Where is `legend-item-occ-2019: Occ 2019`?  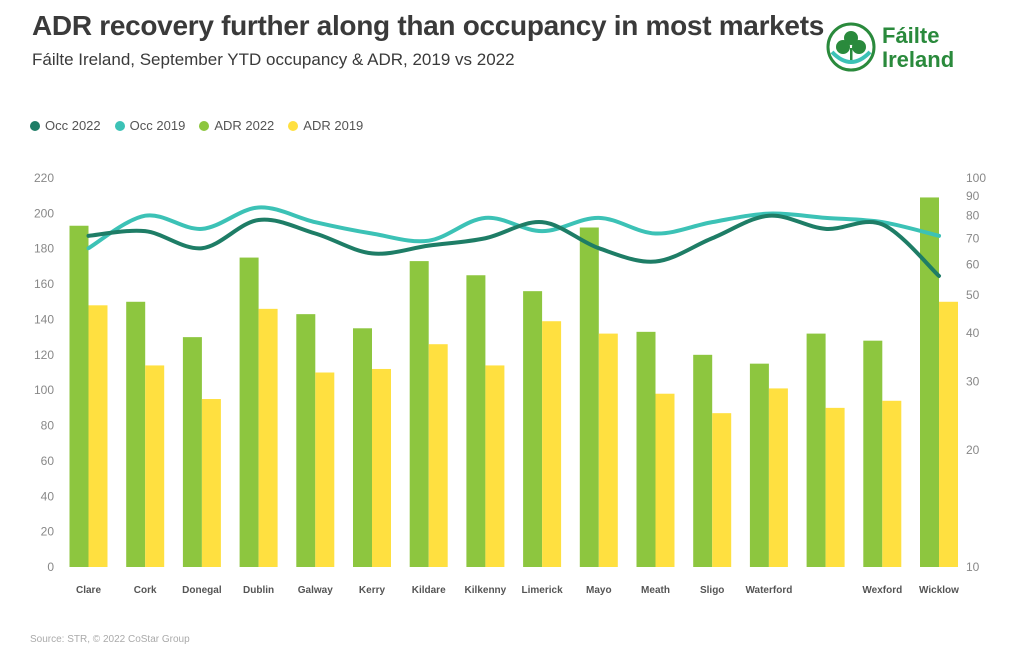
legend-item-occ-2019: Occ 2019 is located at coordinates (150, 125).